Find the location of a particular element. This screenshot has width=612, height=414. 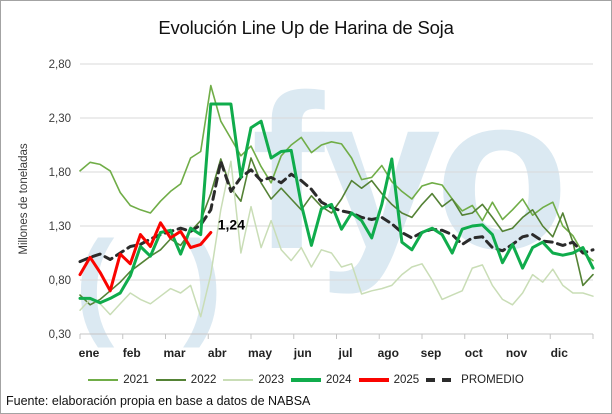

x-tick-label: nov is located at coordinates (517, 353).